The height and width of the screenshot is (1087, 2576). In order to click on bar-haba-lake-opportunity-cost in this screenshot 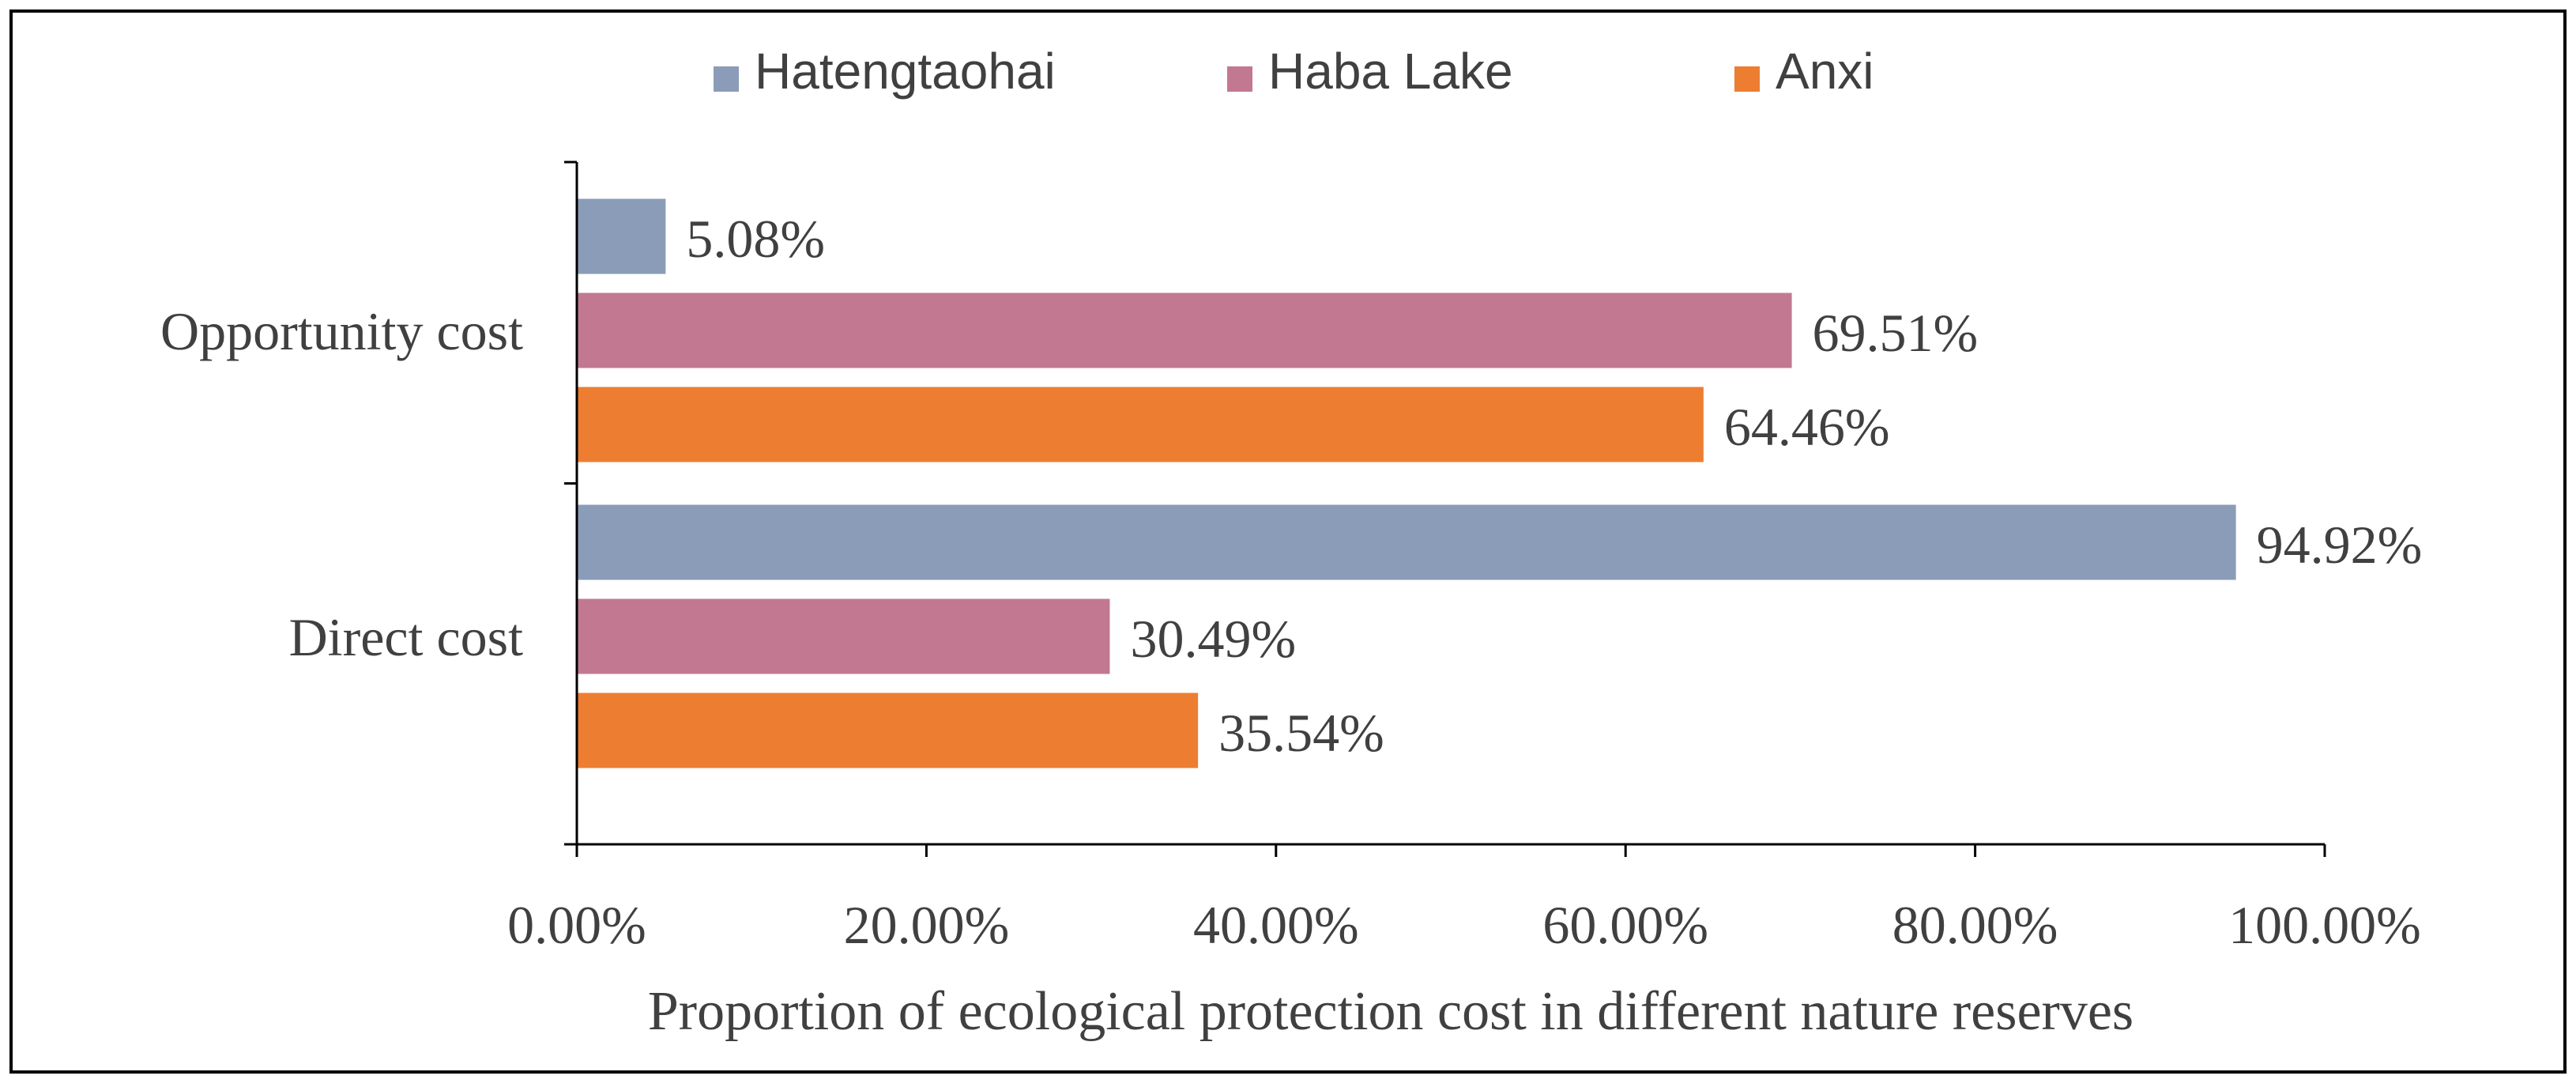, I will do `click(1184, 331)`.